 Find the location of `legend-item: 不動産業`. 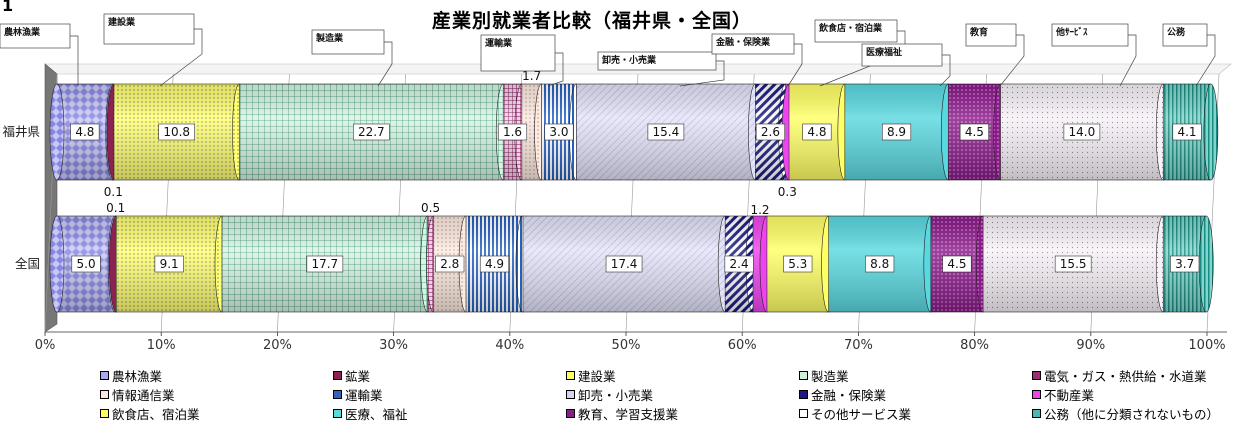

legend-item: 不動産業 is located at coordinates (1063, 394).